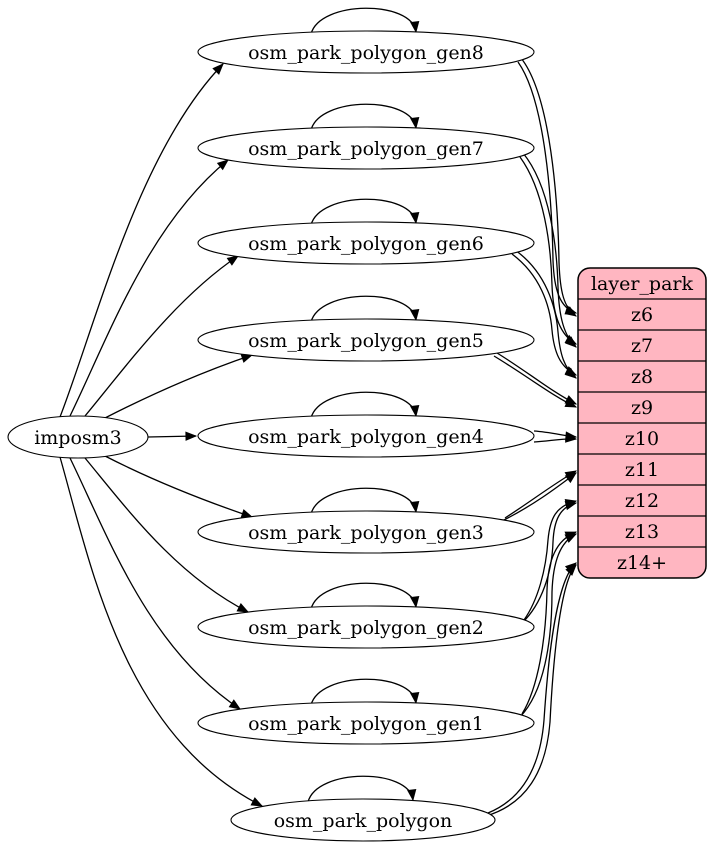 Image resolution: width=707 pixels, height=851 pixels. I want to click on gen4-ellipse, so click(366, 436).